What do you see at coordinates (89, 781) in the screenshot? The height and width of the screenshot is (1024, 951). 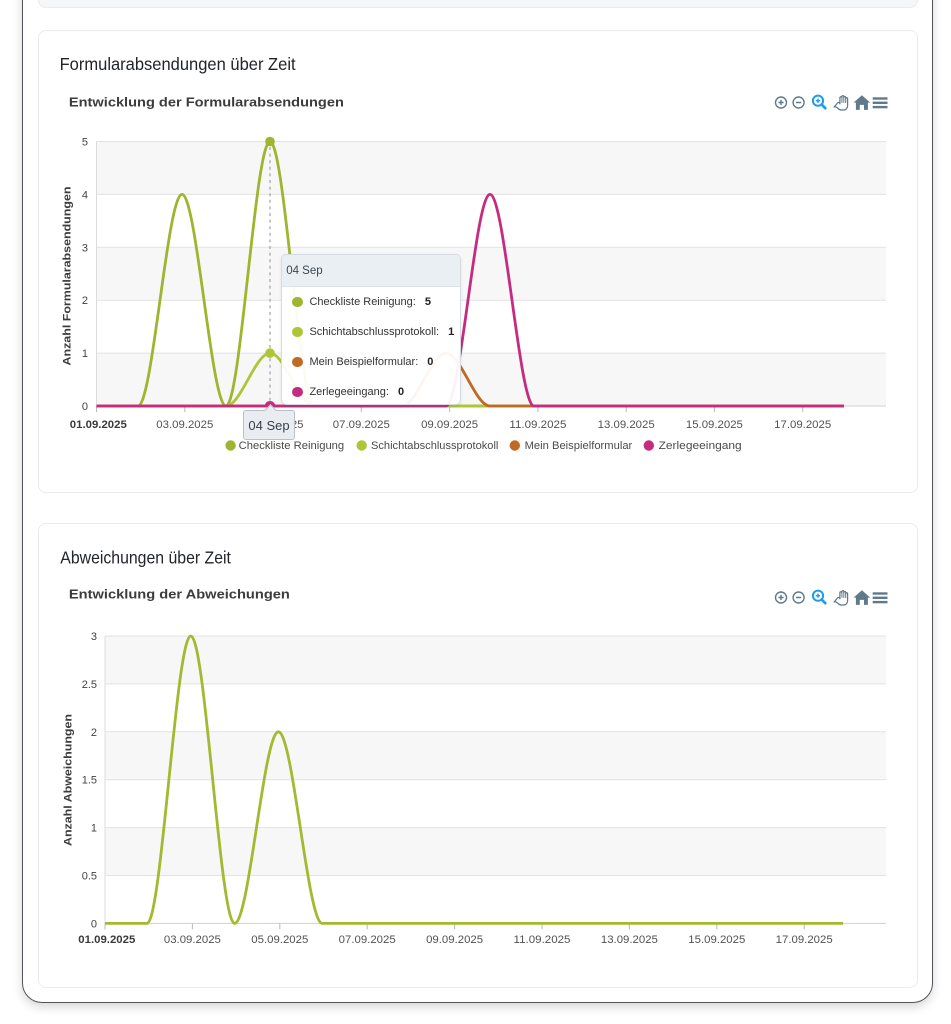 I see `svg-text: 1.5` at bounding box center [89, 781].